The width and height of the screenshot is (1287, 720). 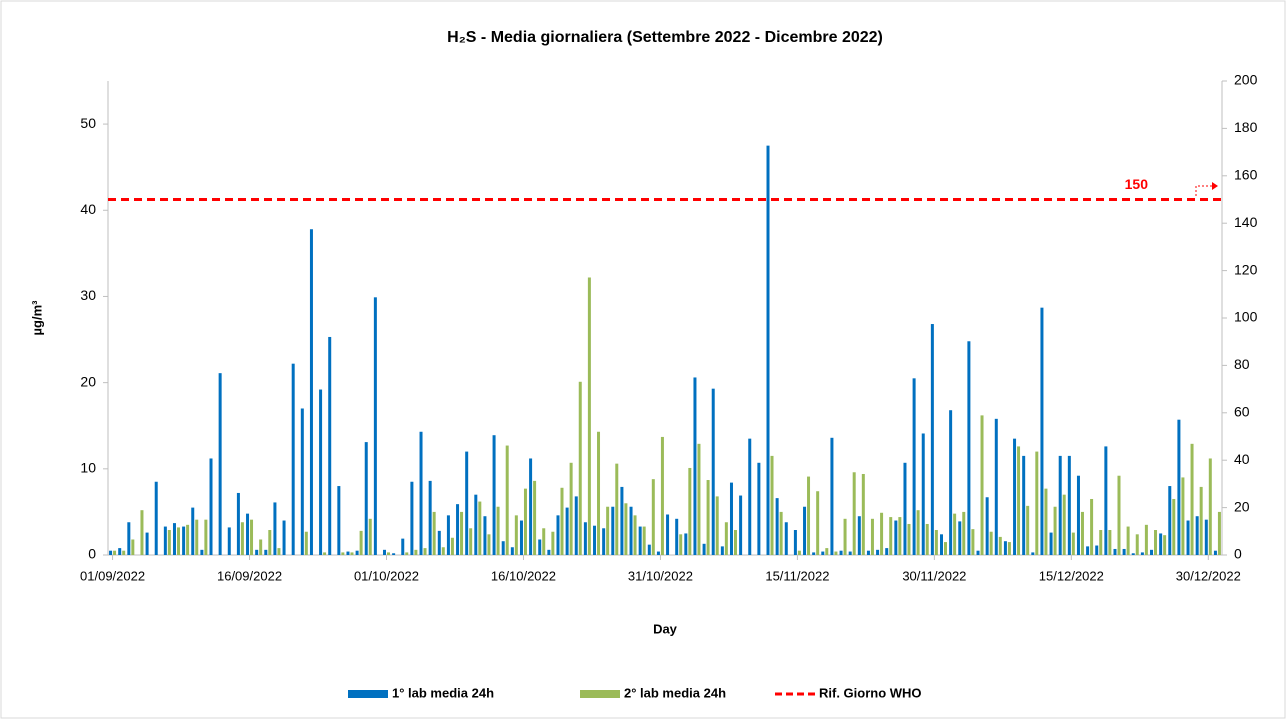 I want to click on x-tick-label: 31/10/2022, so click(x=660, y=575).